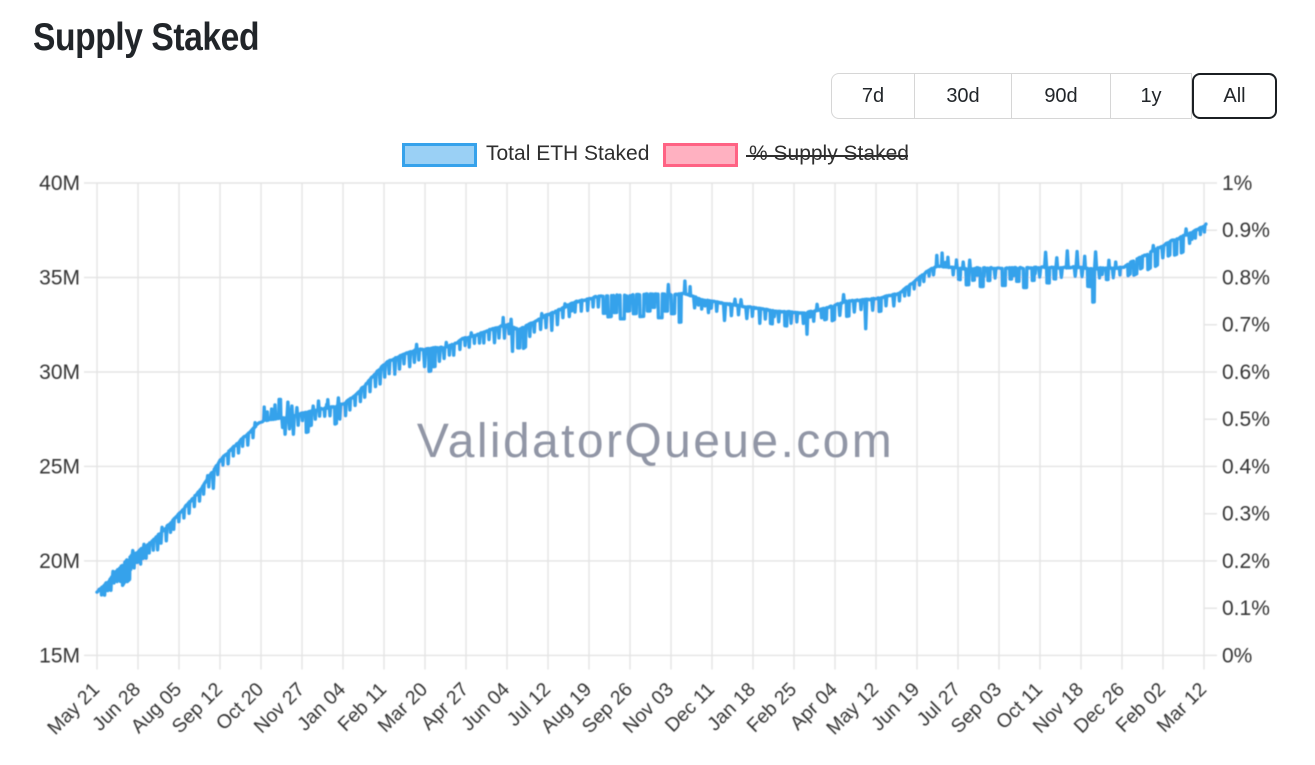 Image resolution: width=1315 pixels, height=765 pixels. What do you see at coordinates (1246, 325) in the screenshot?
I see `svg-text: 0.7%` at bounding box center [1246, 325].